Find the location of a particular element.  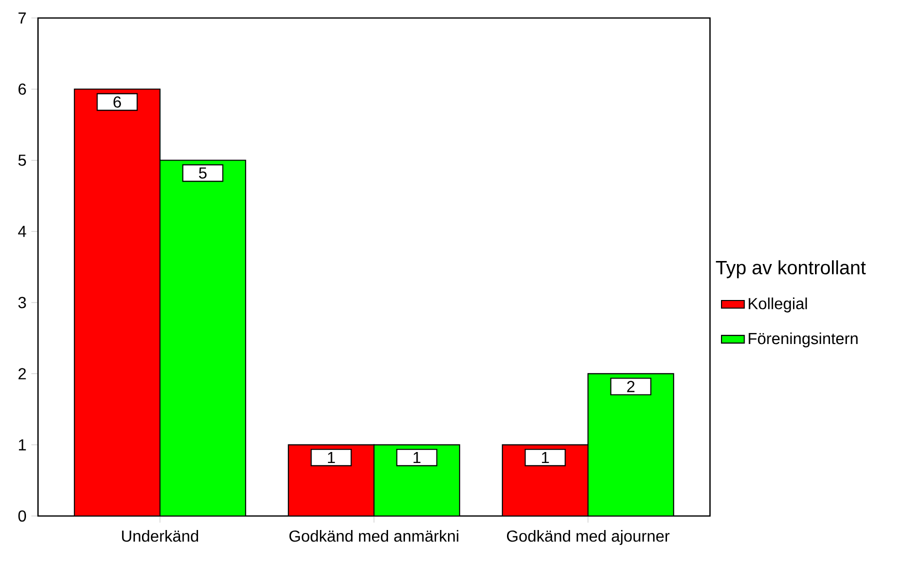

y-tick-label: 7 is located at coordinates (22, 18).